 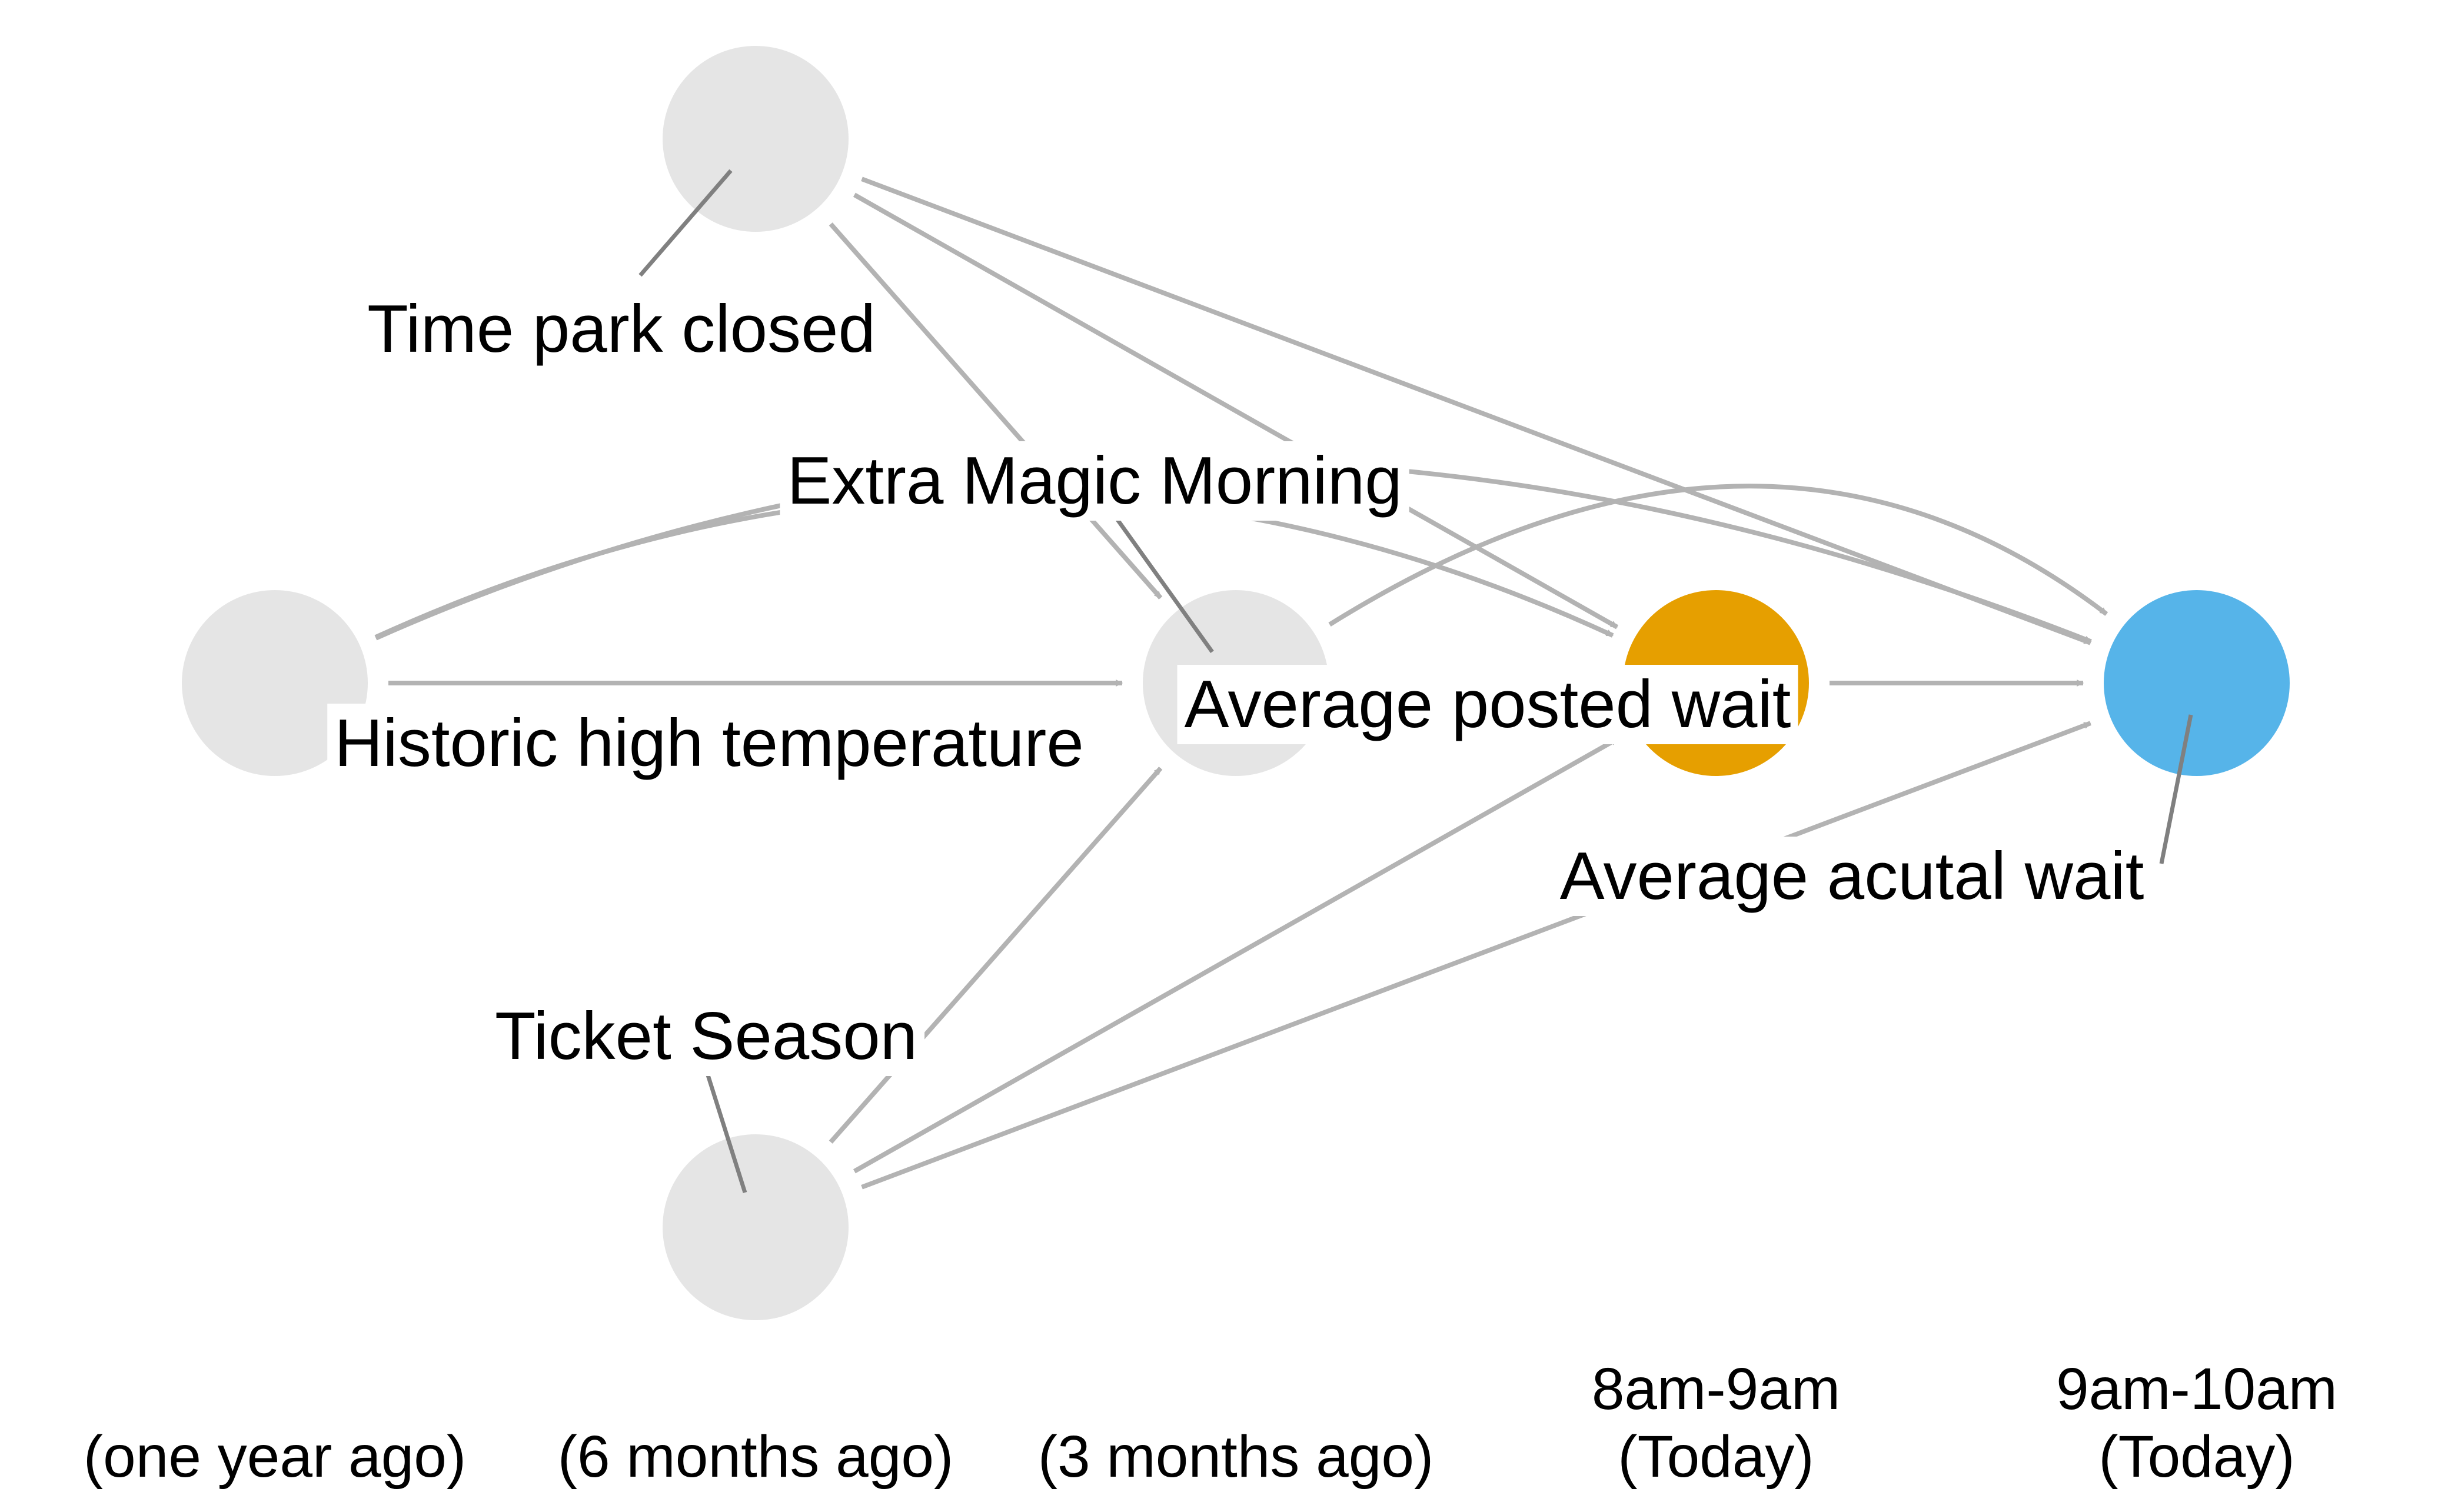 I want to click on label-leader-park_close, so click(x=685, y=223).